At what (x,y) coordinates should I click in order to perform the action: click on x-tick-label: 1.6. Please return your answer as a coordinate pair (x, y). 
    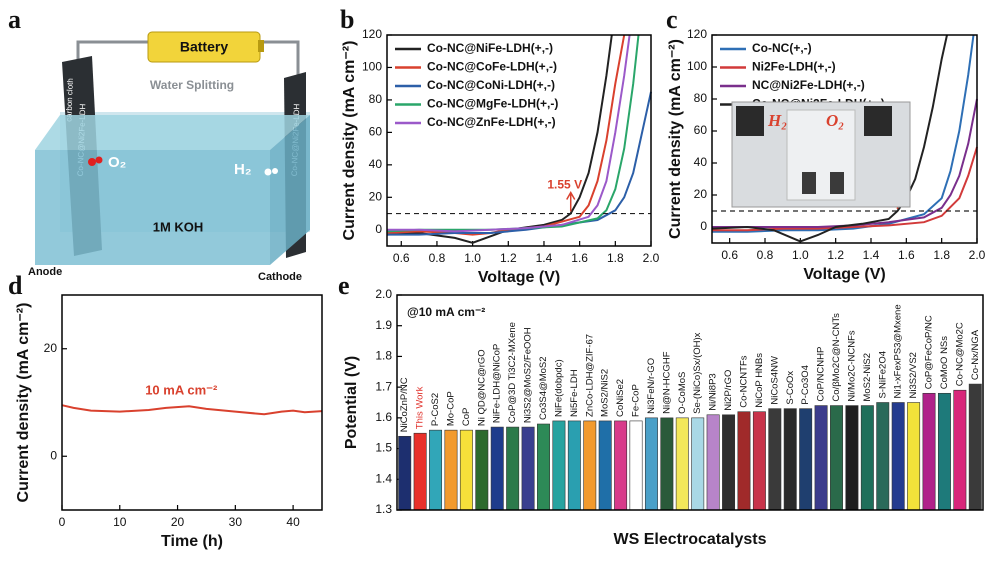
    Looking at the image, I should click on (579, 258).